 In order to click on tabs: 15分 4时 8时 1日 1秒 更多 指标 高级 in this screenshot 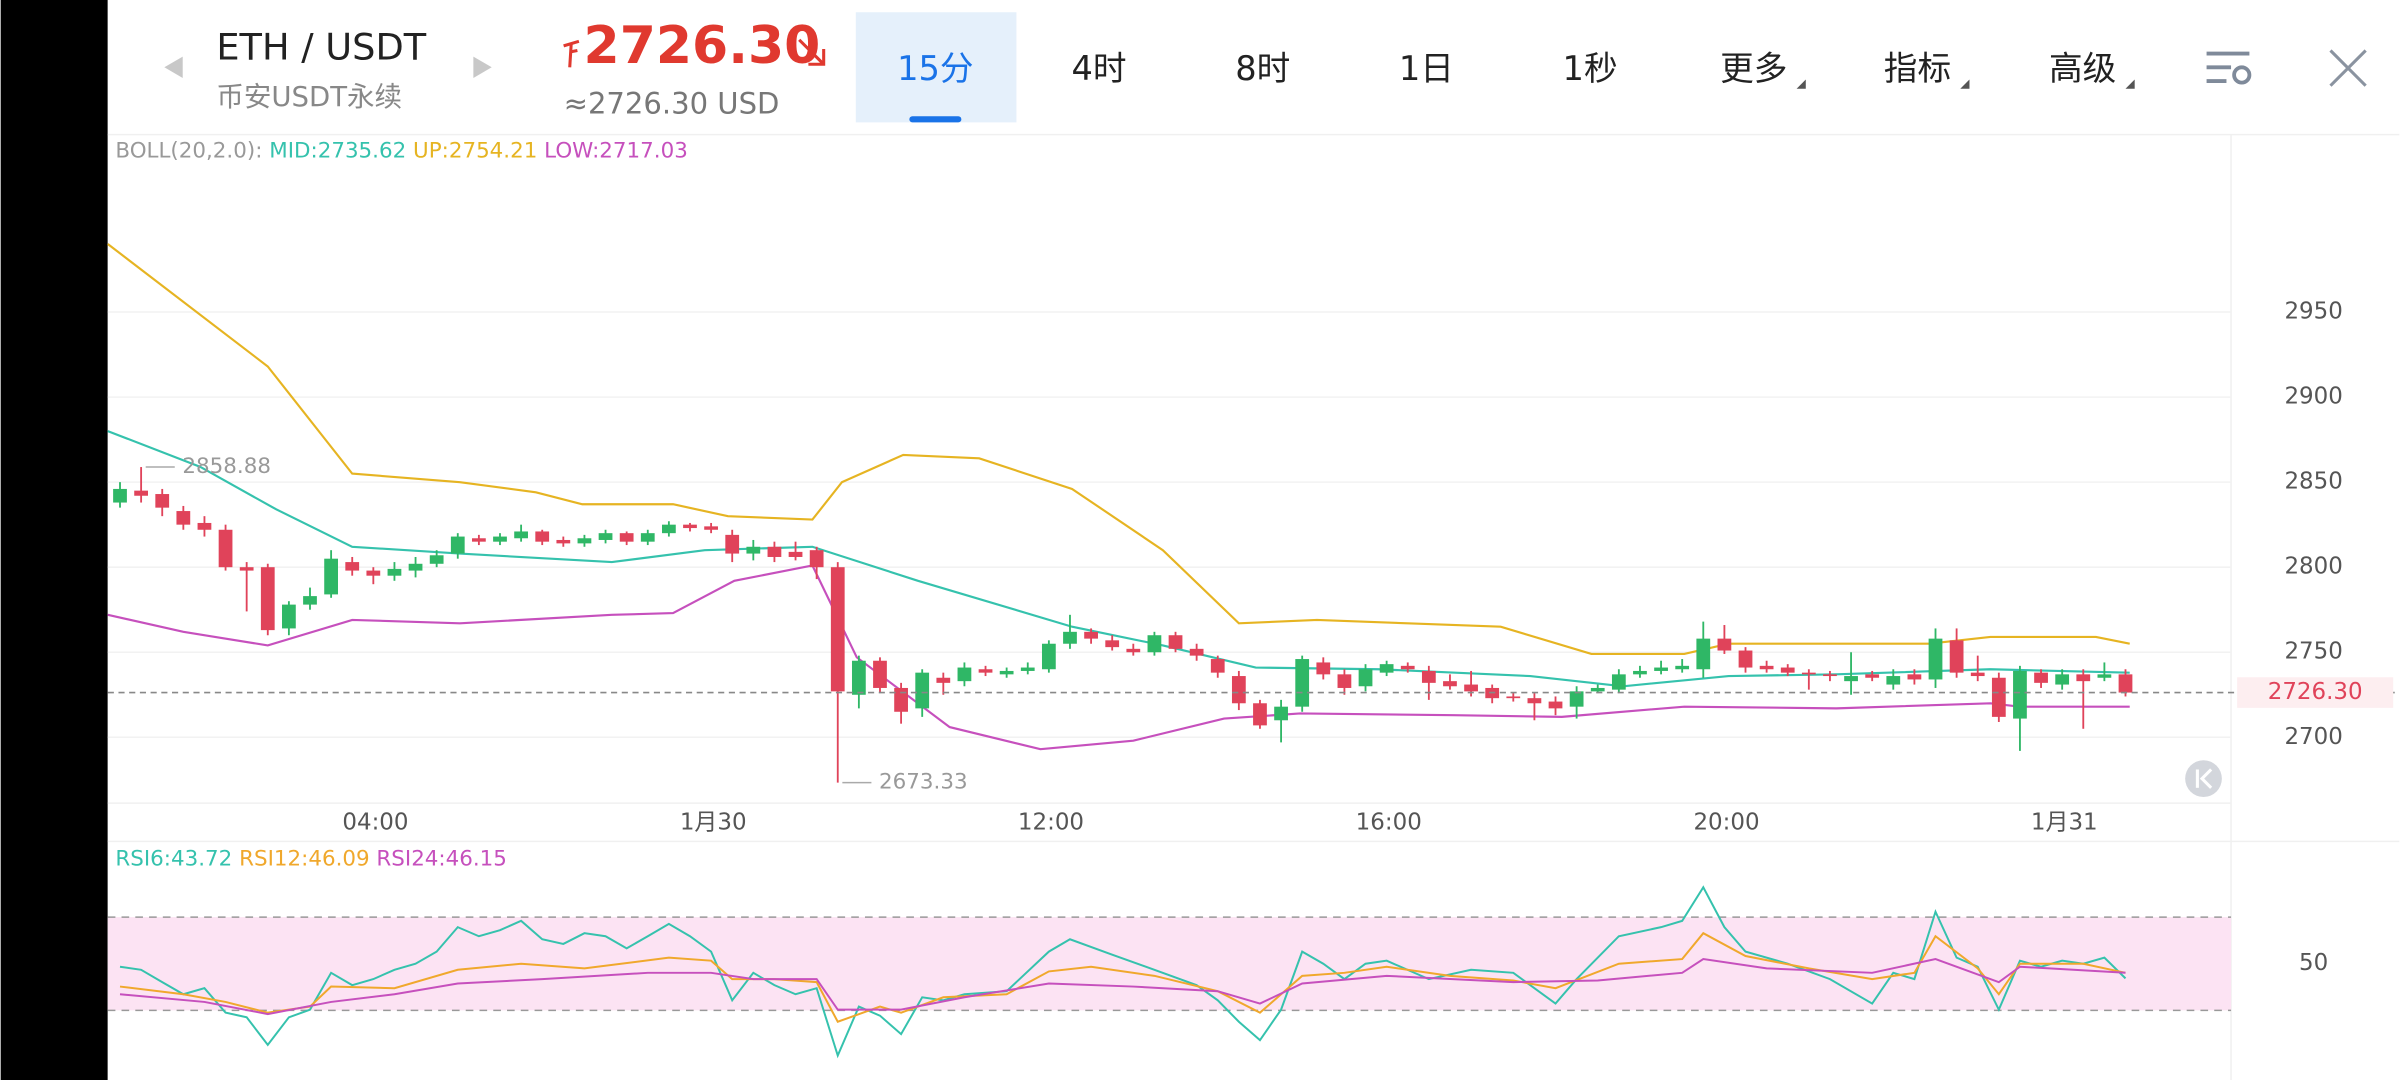, I will do `click(1495, 67)`.